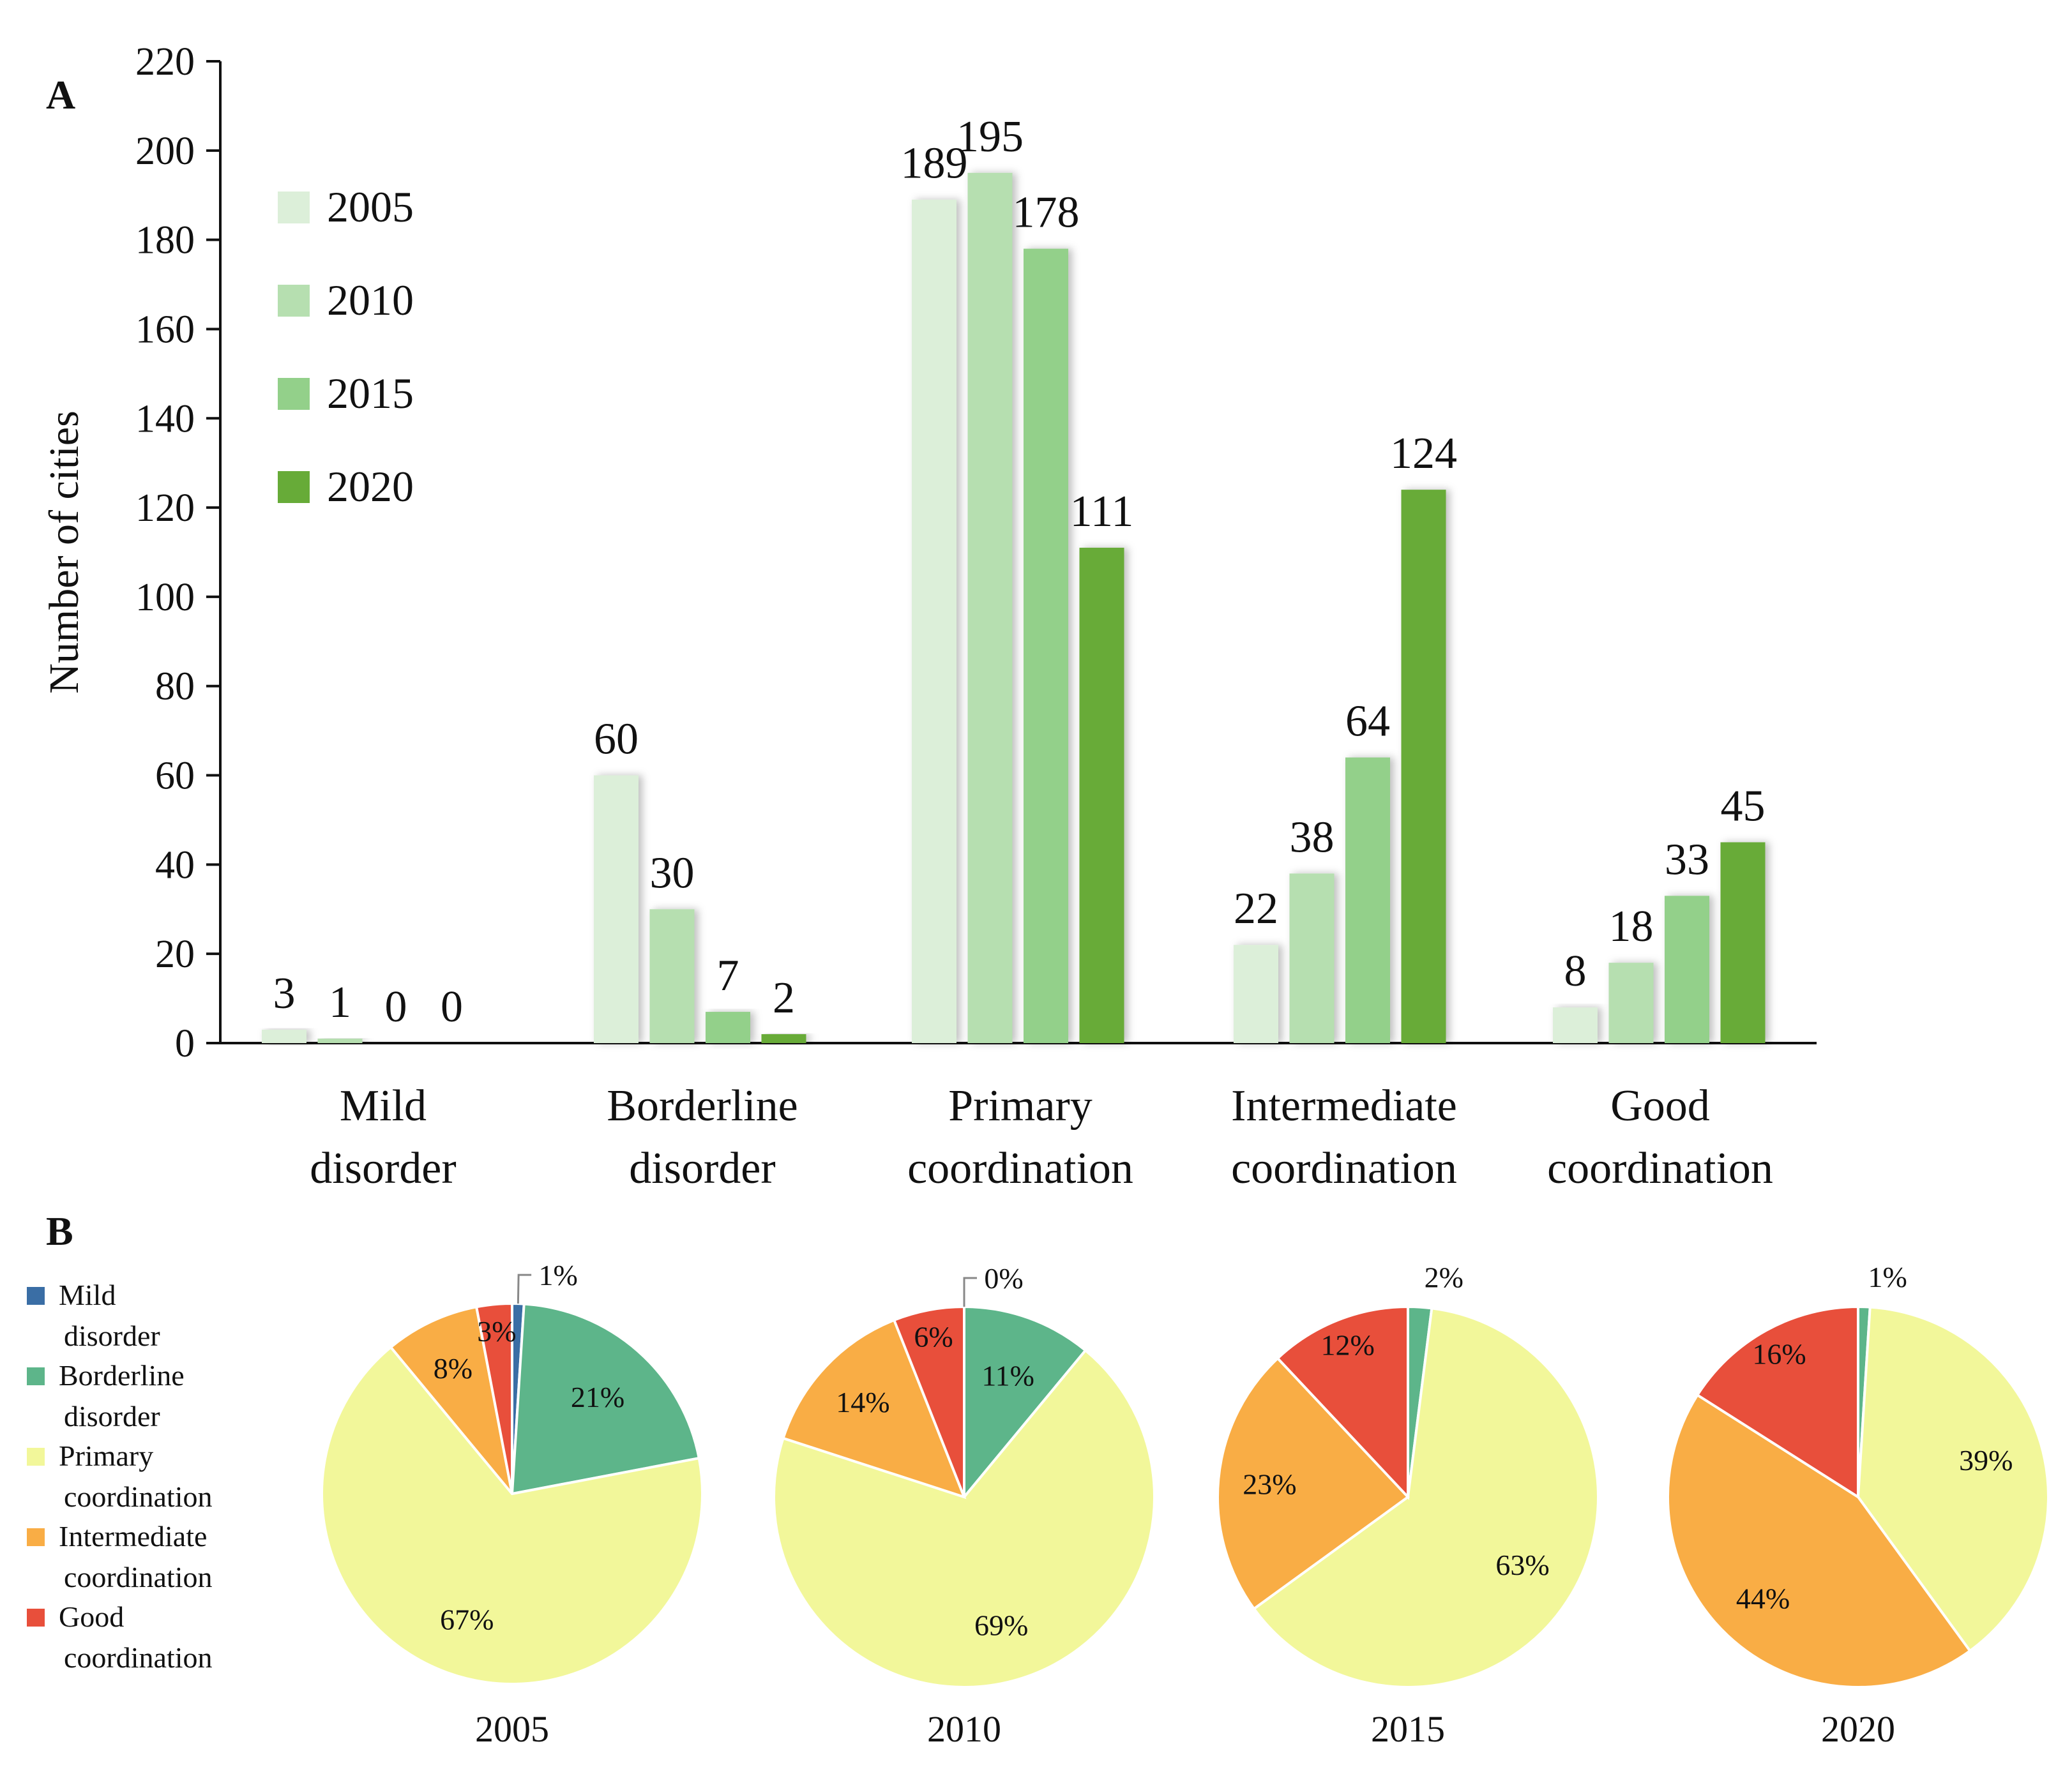  Describe the element at coordinates (784, 998) in the screenshot. I see `bar-value-label: 2` at that location.